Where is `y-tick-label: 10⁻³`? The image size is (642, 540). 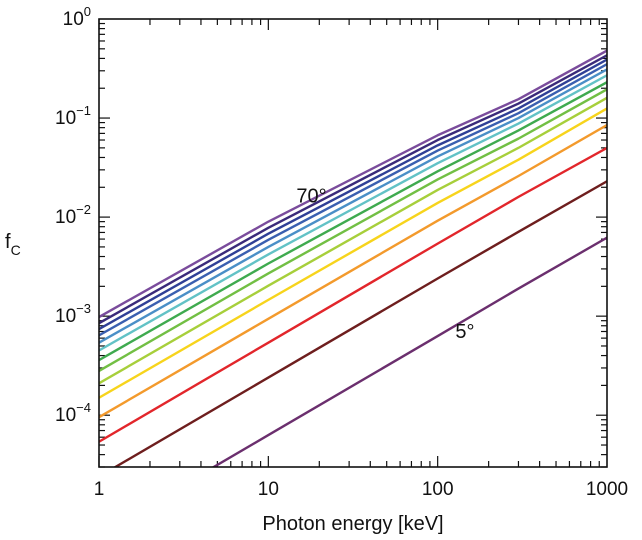
y-tick-label: 10⁻³ is located at coordinates (73, 314).